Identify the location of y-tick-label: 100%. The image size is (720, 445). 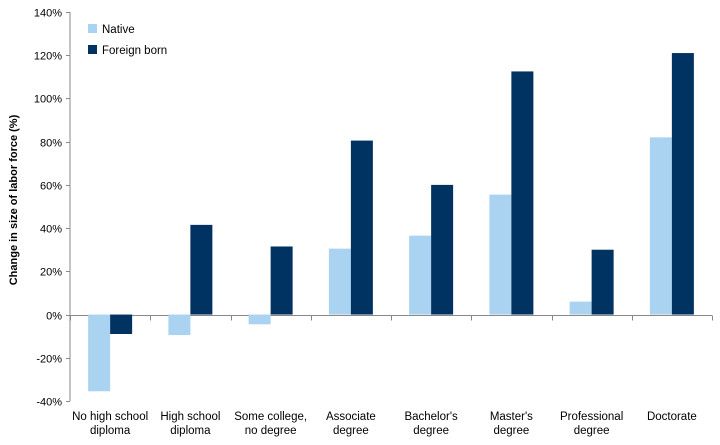
(48, 100).